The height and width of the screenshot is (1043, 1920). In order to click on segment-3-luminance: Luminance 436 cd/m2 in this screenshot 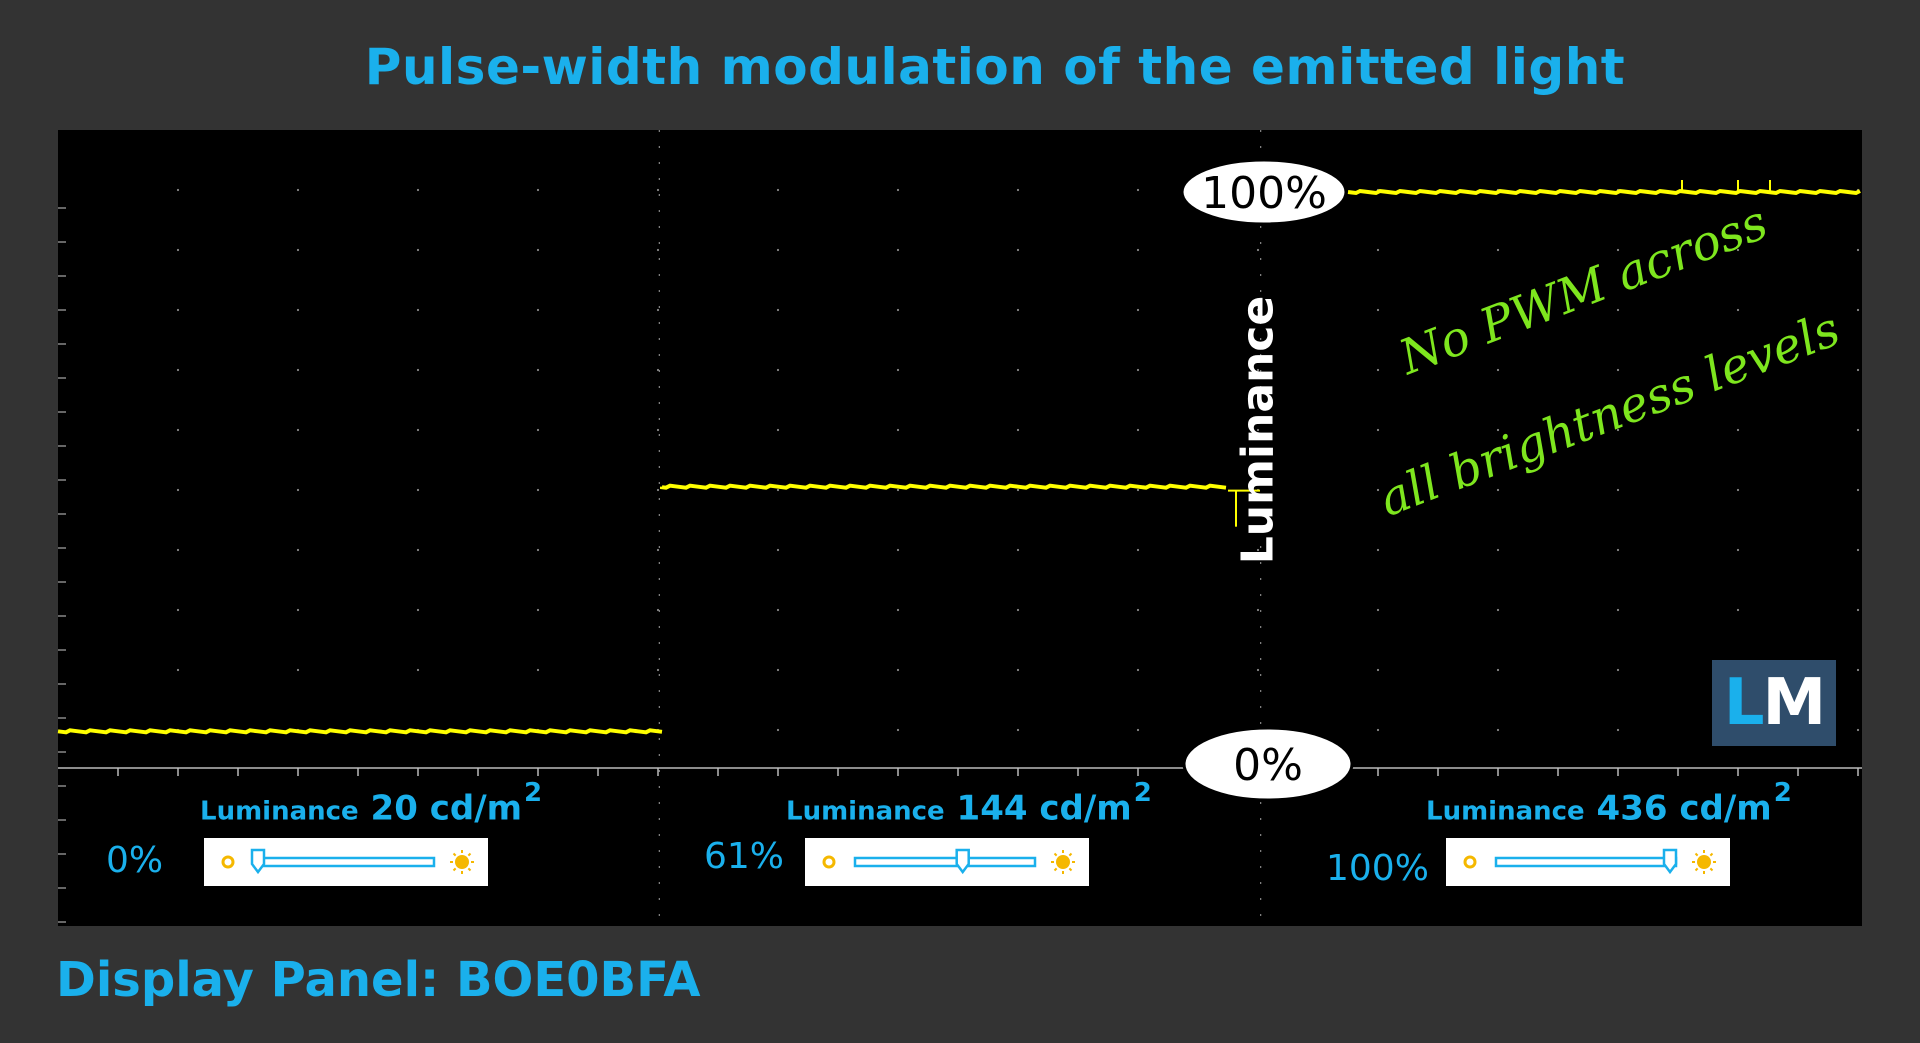, I will do `click(1609, 803)`.